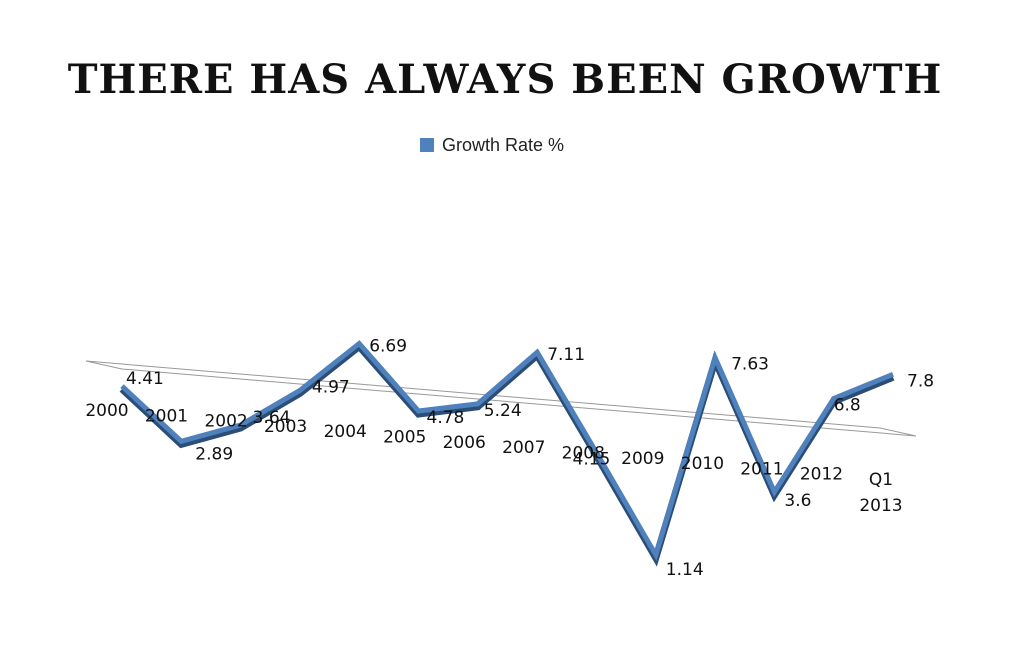  Describe the element at coordinates (145, 379) in the screenshot. I see `data-label: 4.41` at that location.